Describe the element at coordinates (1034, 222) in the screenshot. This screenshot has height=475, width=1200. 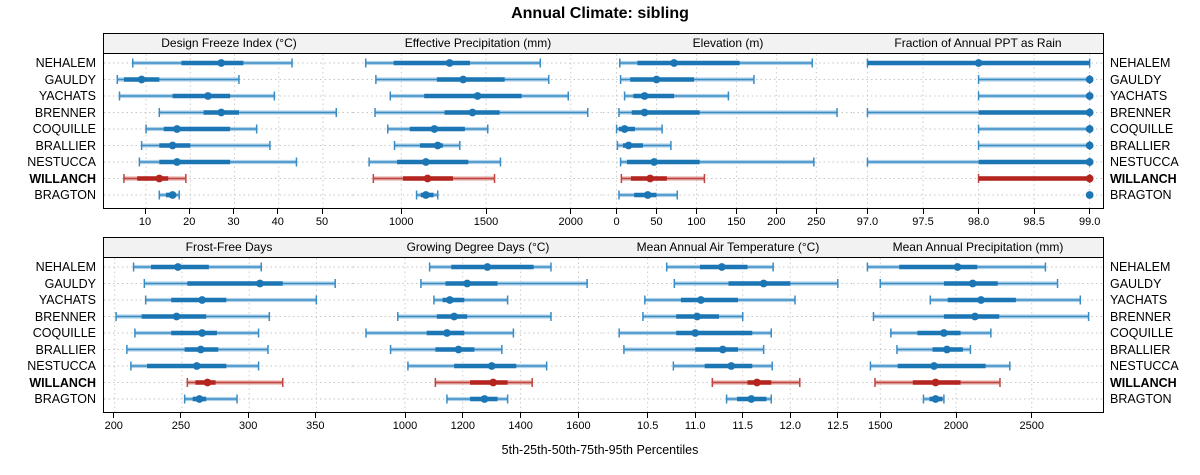
I see `axis-tick-label: 98.5` at that location.